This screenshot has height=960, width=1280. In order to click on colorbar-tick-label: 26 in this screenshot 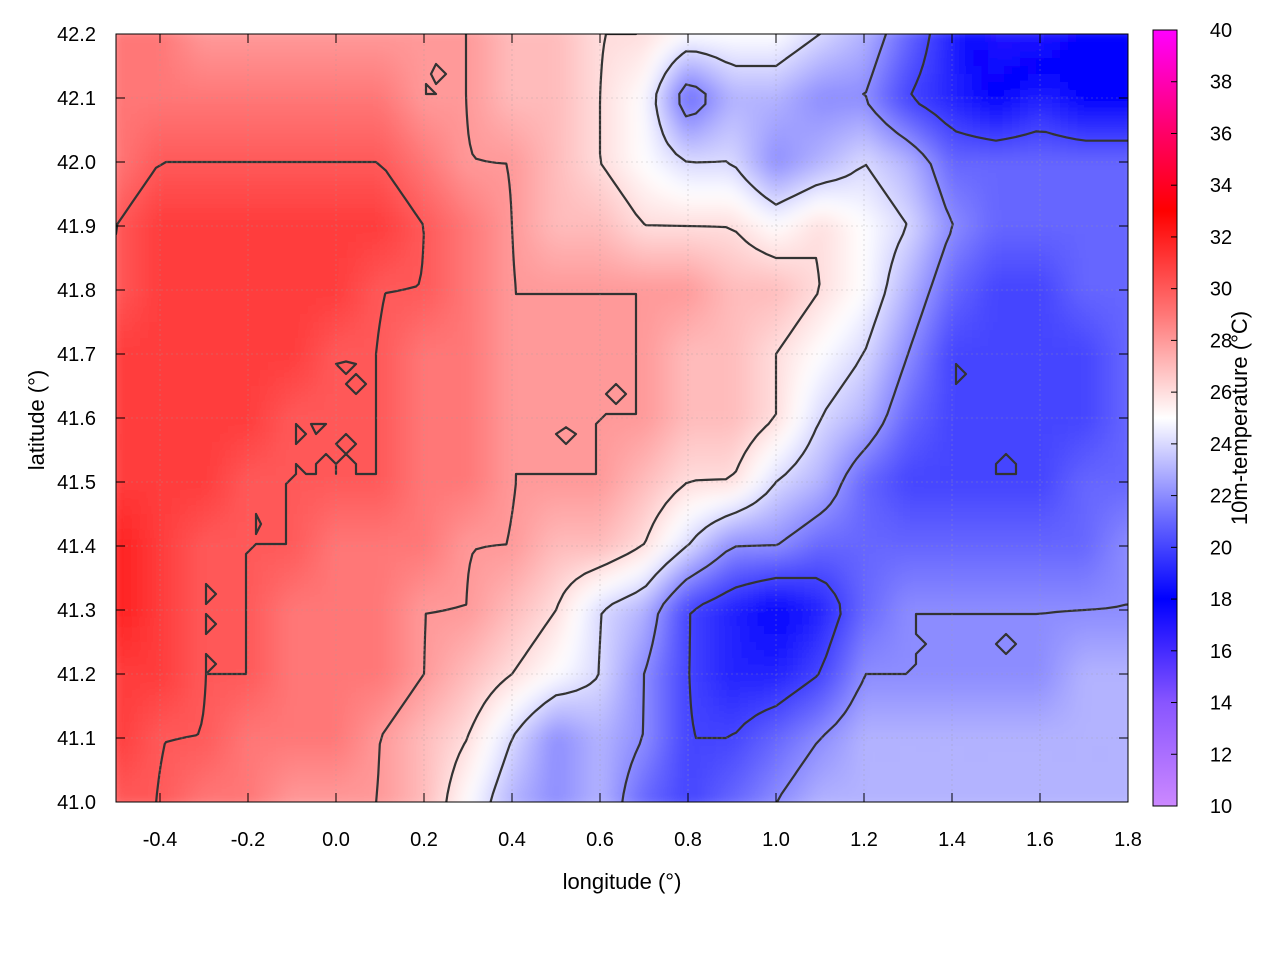, I will do `click(1221, 393)`.